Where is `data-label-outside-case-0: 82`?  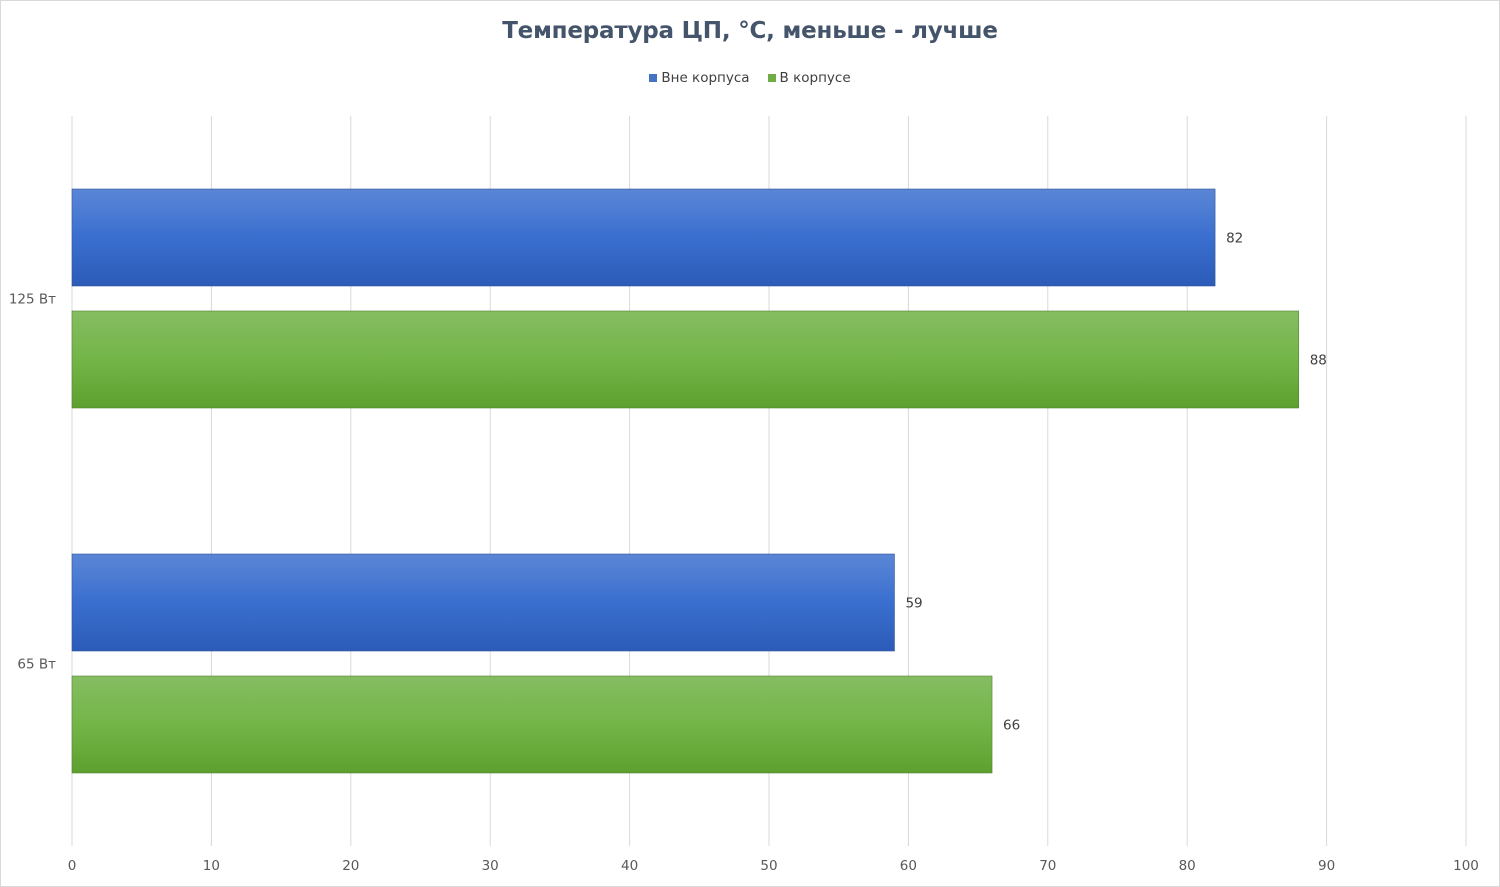 data-label-outside-case-0: 82 is located at coordinates (1234, 239).